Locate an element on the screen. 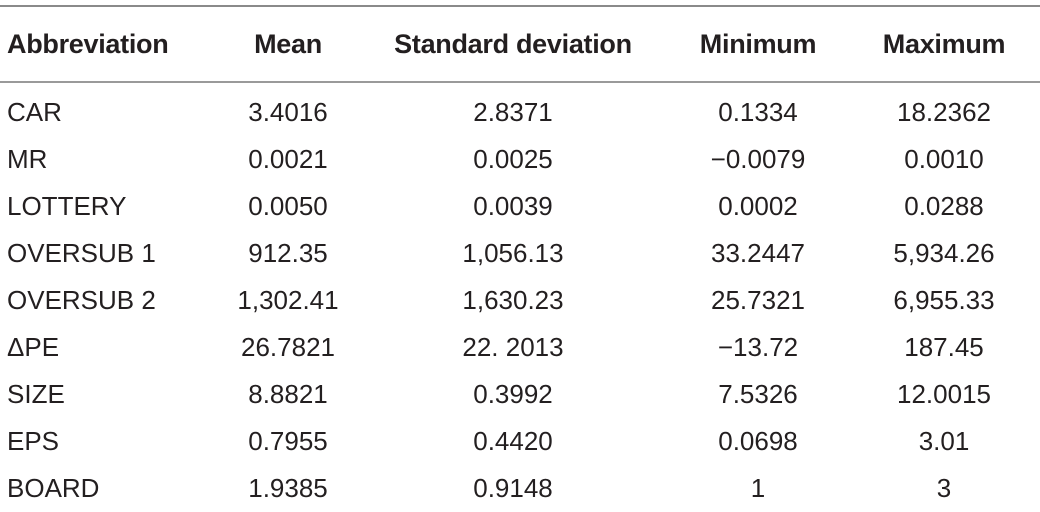 This screenshot has height=512, width=1040. cell-abbreviation: OVERSUB 2 is located at coordinates (81, 300).